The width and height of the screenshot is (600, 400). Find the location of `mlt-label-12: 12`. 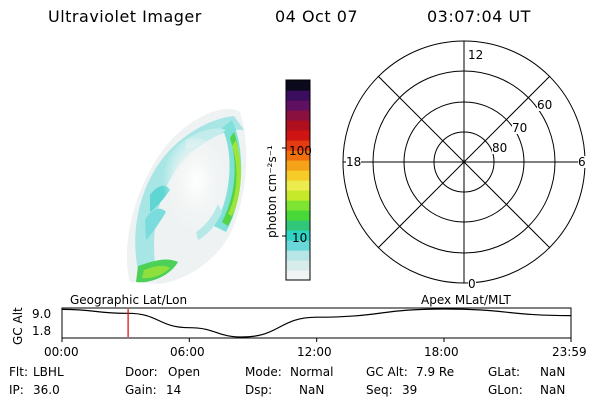

mlt-label-12: 12 is located at coordinates (476, 55).